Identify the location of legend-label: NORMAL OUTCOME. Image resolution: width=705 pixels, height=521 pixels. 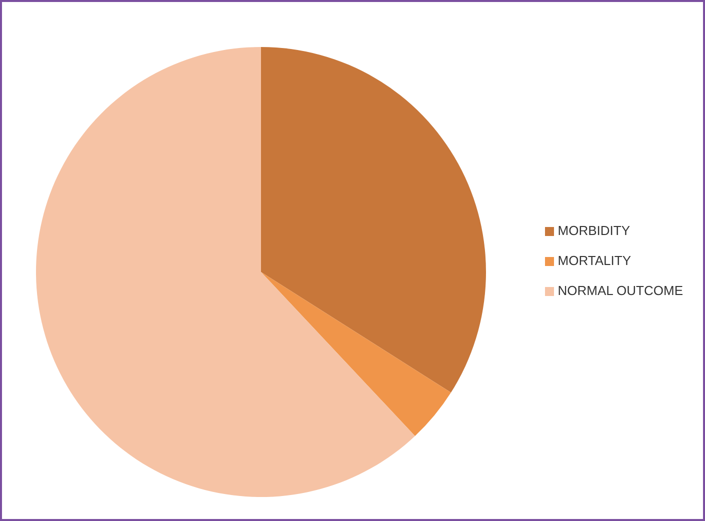
(620, 290).